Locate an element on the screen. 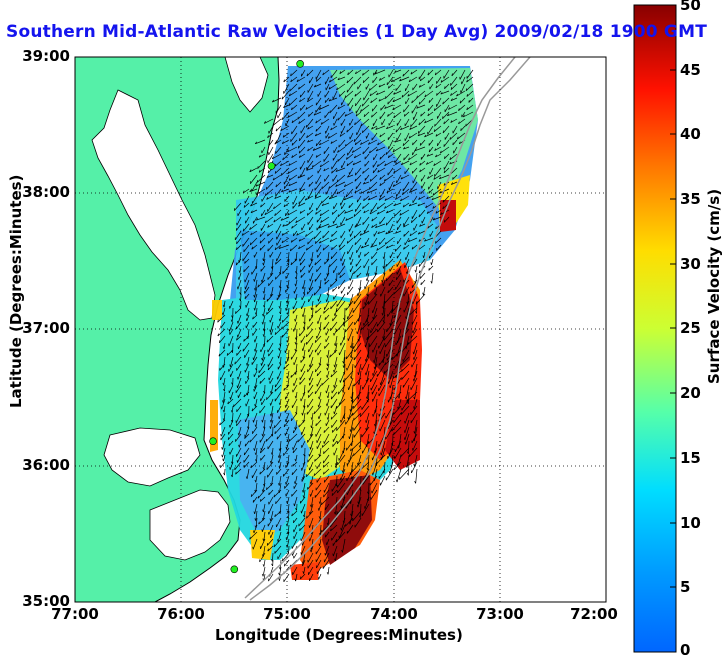 The width and height of the screenshot is (724, 659). y-tick-label: 35:00 is located at coordinates (46, 601).